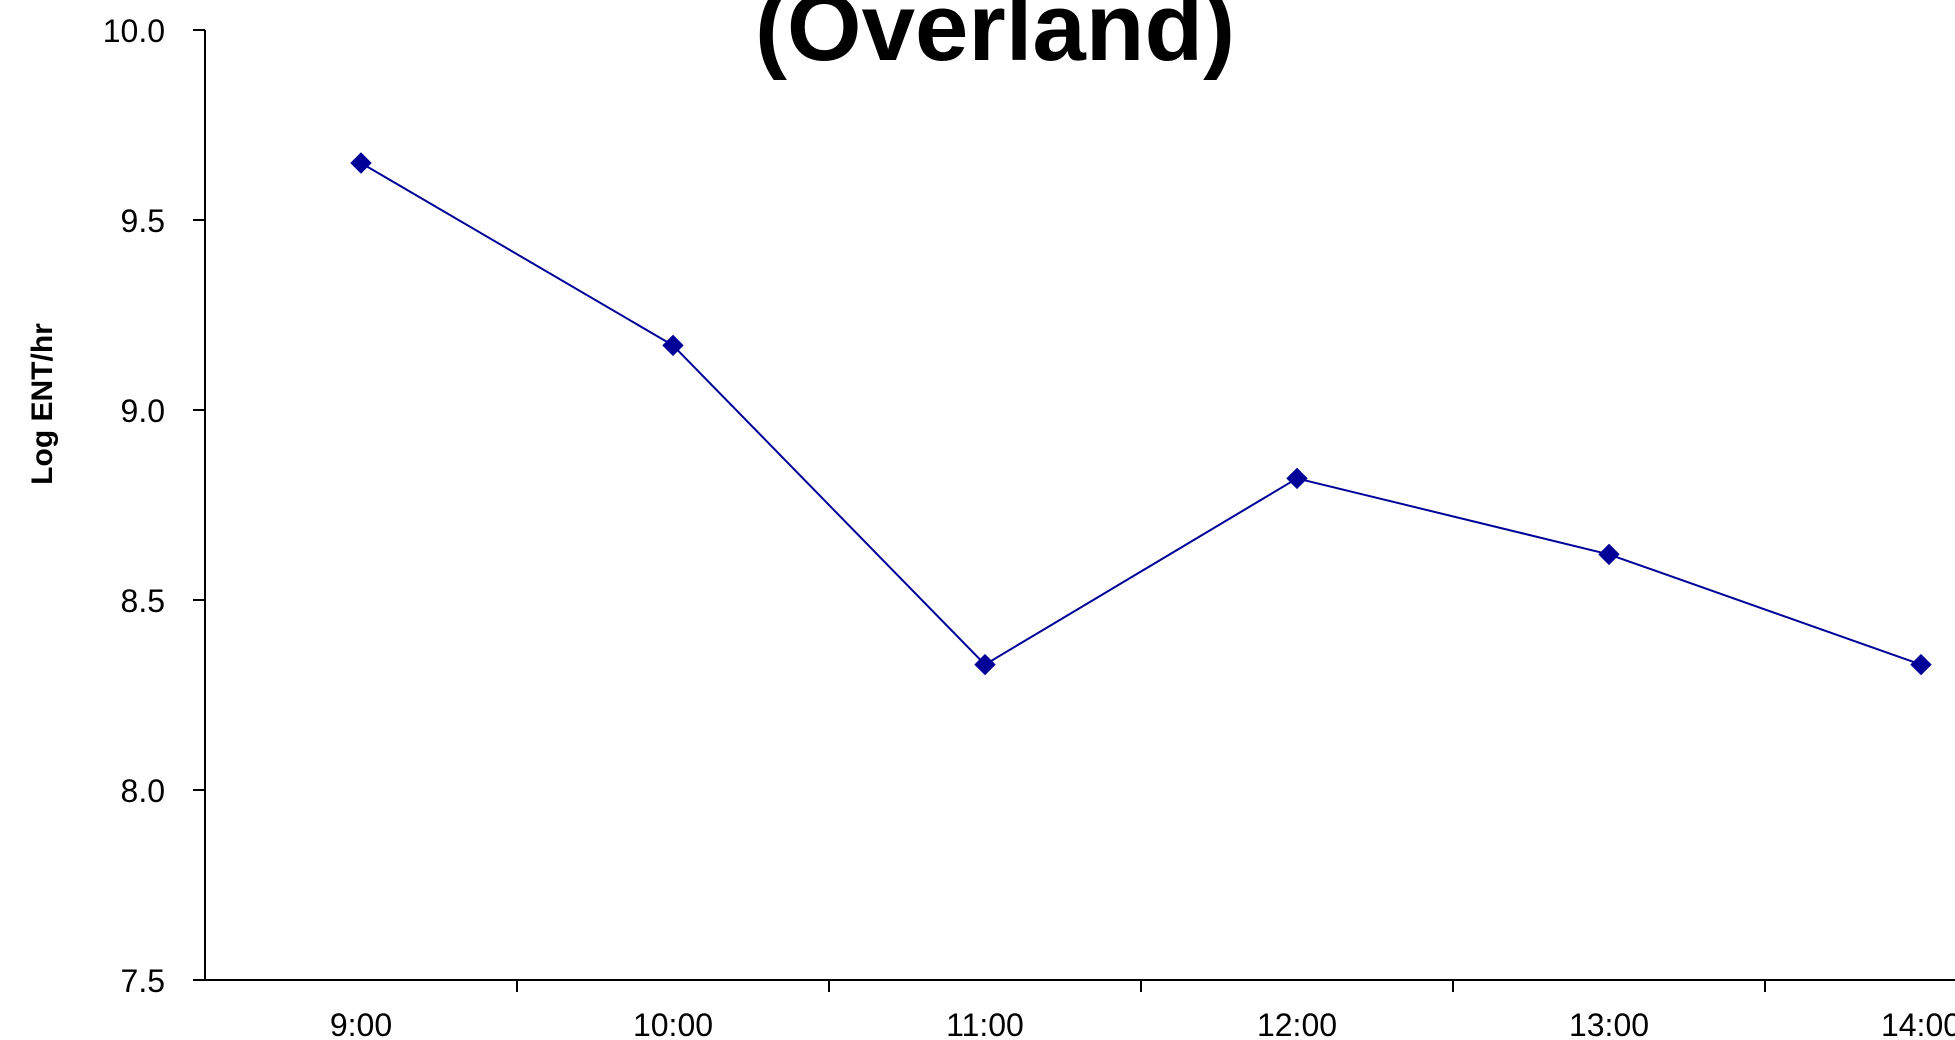  Describe the element at coordinates (1297, 1023) in the screenshot. I see `x-tick-label: 12:00` at that location.